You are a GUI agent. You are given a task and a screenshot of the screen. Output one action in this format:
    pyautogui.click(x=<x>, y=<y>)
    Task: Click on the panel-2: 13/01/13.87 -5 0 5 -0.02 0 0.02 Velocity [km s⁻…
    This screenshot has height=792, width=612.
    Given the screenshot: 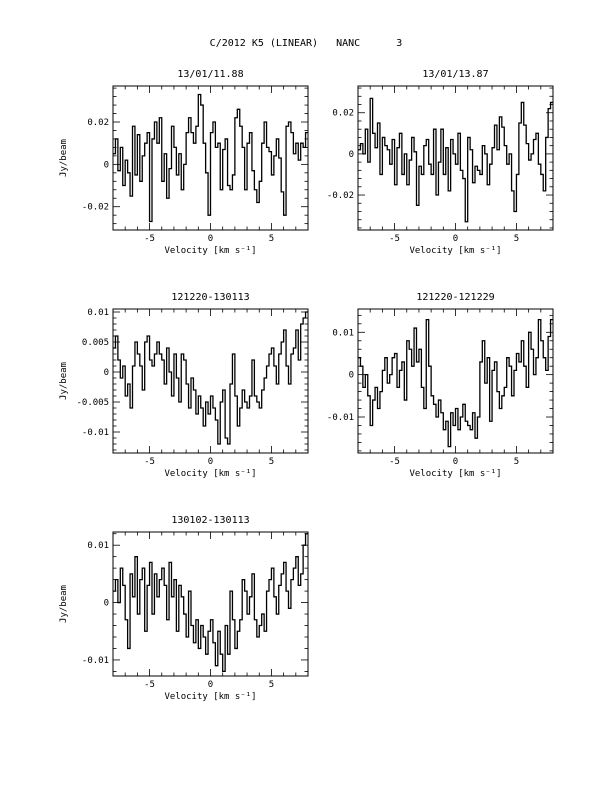 What is the action you would take?
    pyautogui.click(x=440, y=162)
    